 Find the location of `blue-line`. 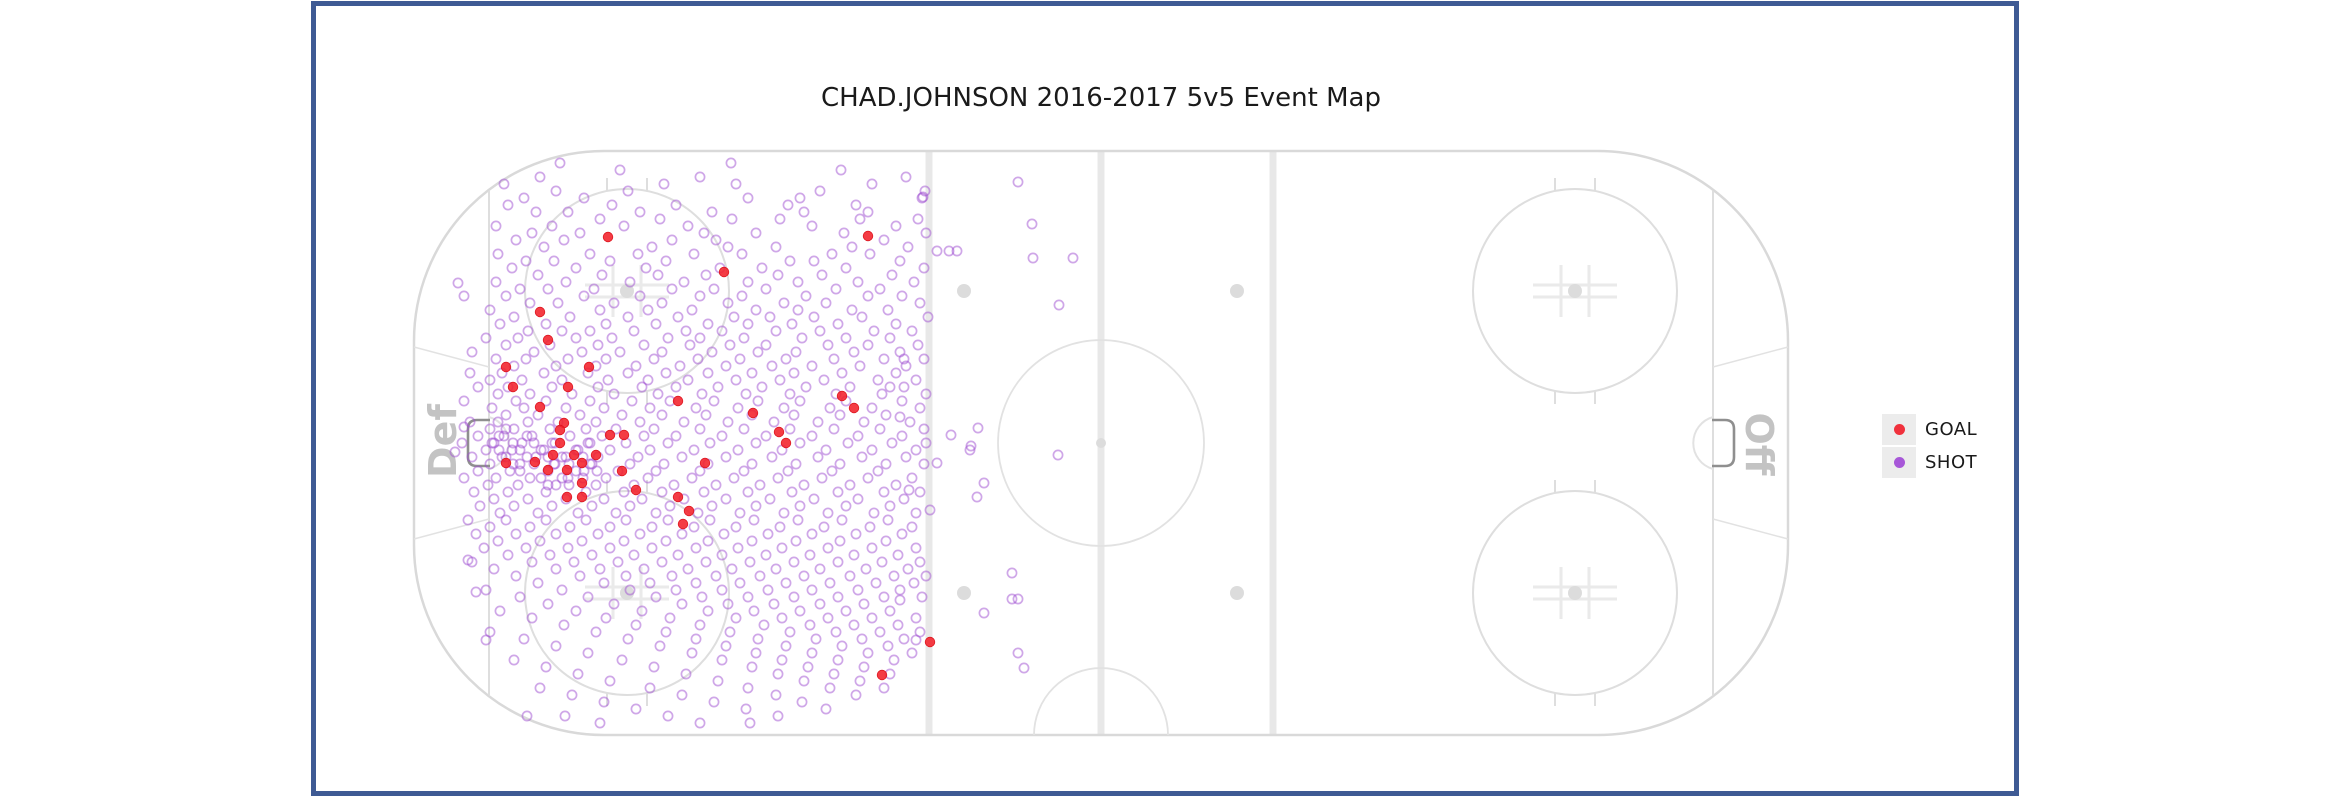

blue-line is located at coordinates (929, 443).